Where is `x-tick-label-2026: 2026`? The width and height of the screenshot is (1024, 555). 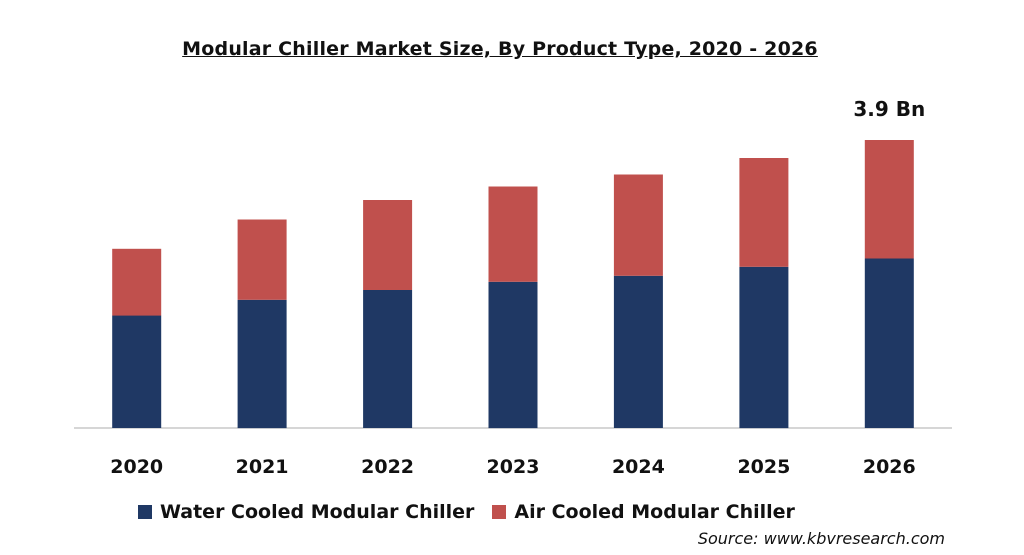
x-tick-label-2026: 2026 is located at coordinates (889, 467).